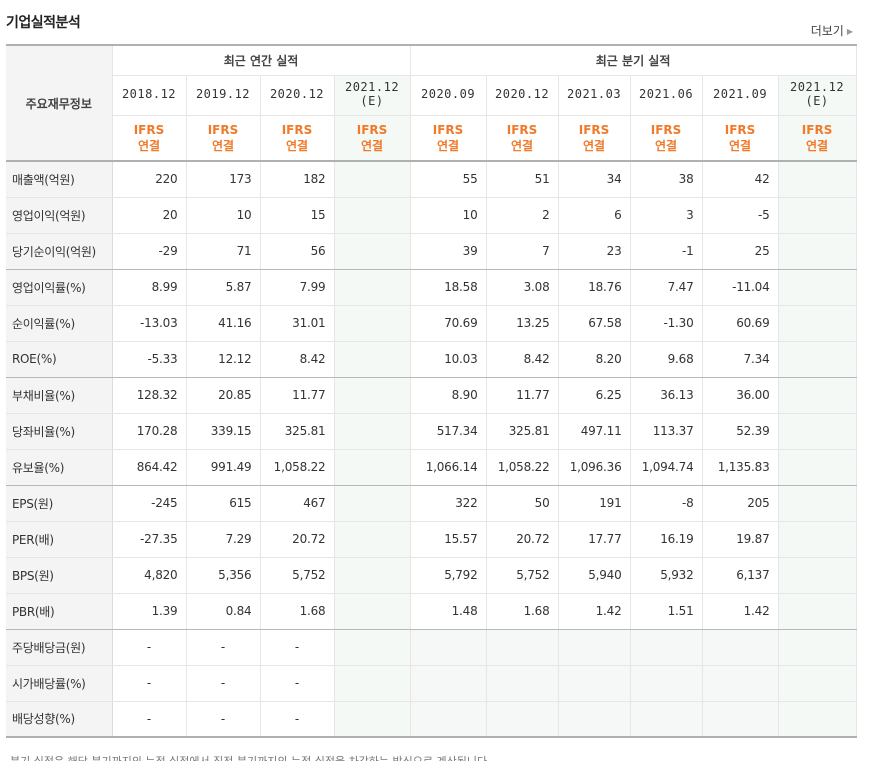 The image size is (873, 761). I want to click on table-row: 시가배당률(%) - - -, so click(431, 683).